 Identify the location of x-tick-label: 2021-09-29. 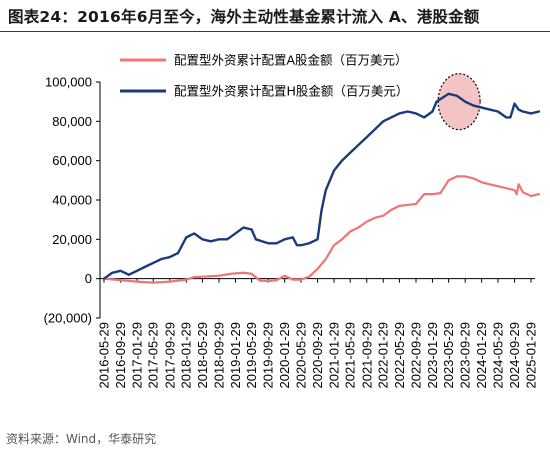
(366, 355).